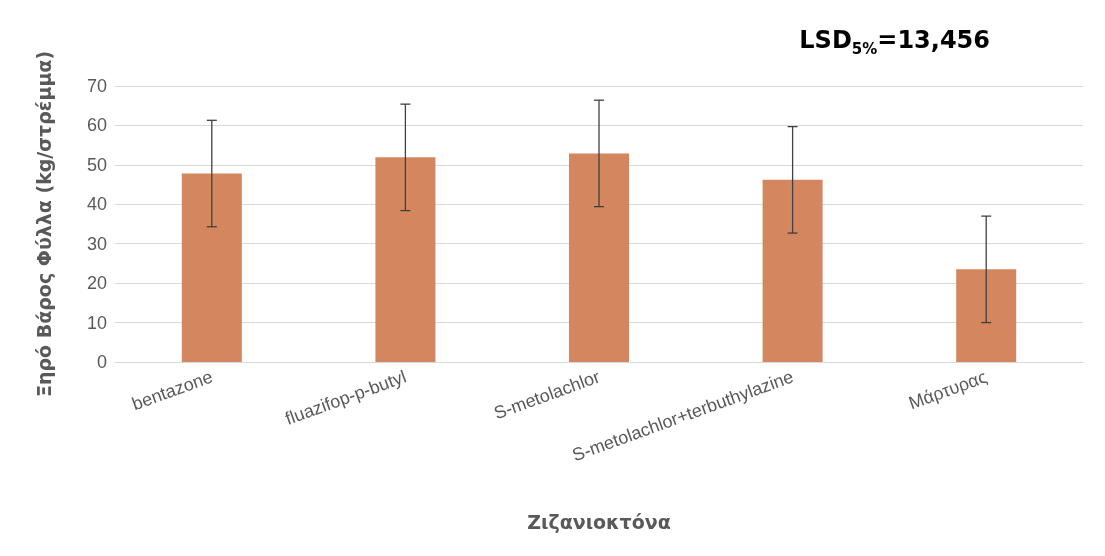 This screenshot has width=1105, height=556. Describe the element at coordinates (96, 125) in the screenshot. I see `y-tick-label: 60` at that location.